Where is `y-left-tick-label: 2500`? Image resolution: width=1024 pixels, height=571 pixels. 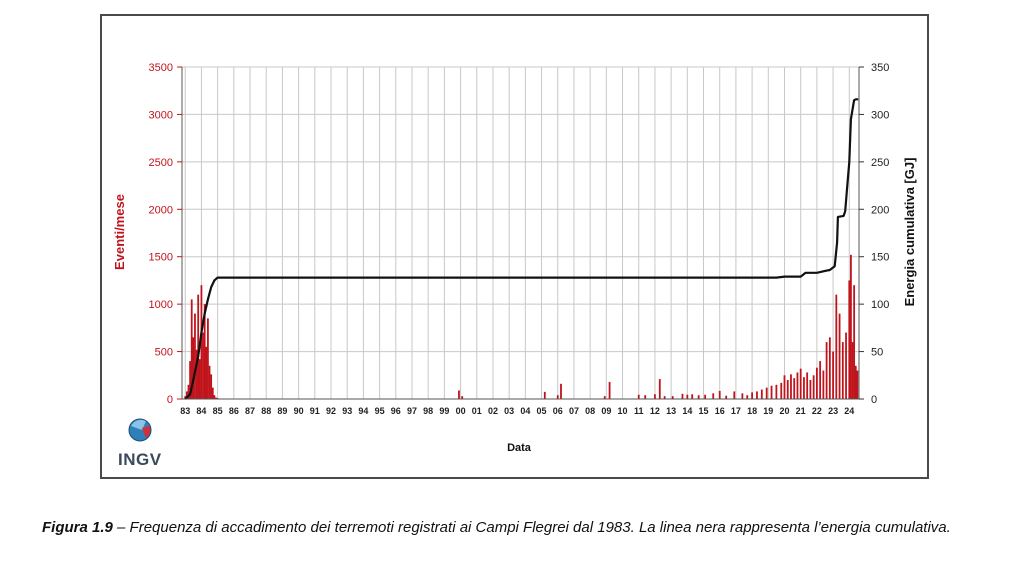
y-left-tick-label: 2500 is located at coordinates (161, 163).